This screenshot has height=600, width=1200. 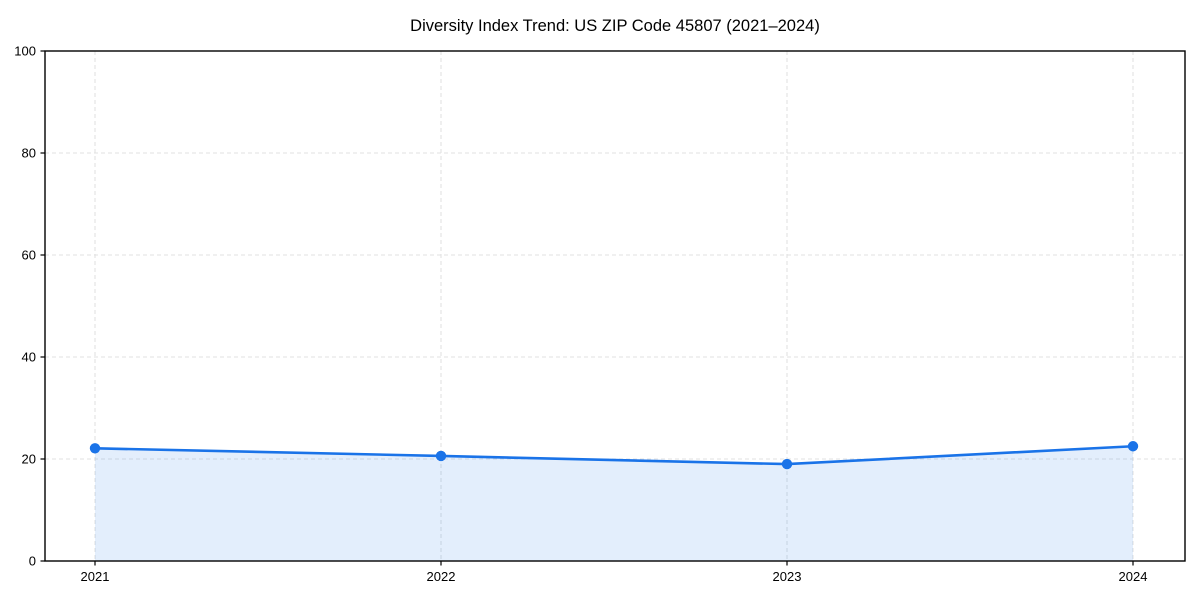 I want to click on y-tick-label: 60, so click(x=29, y=255).